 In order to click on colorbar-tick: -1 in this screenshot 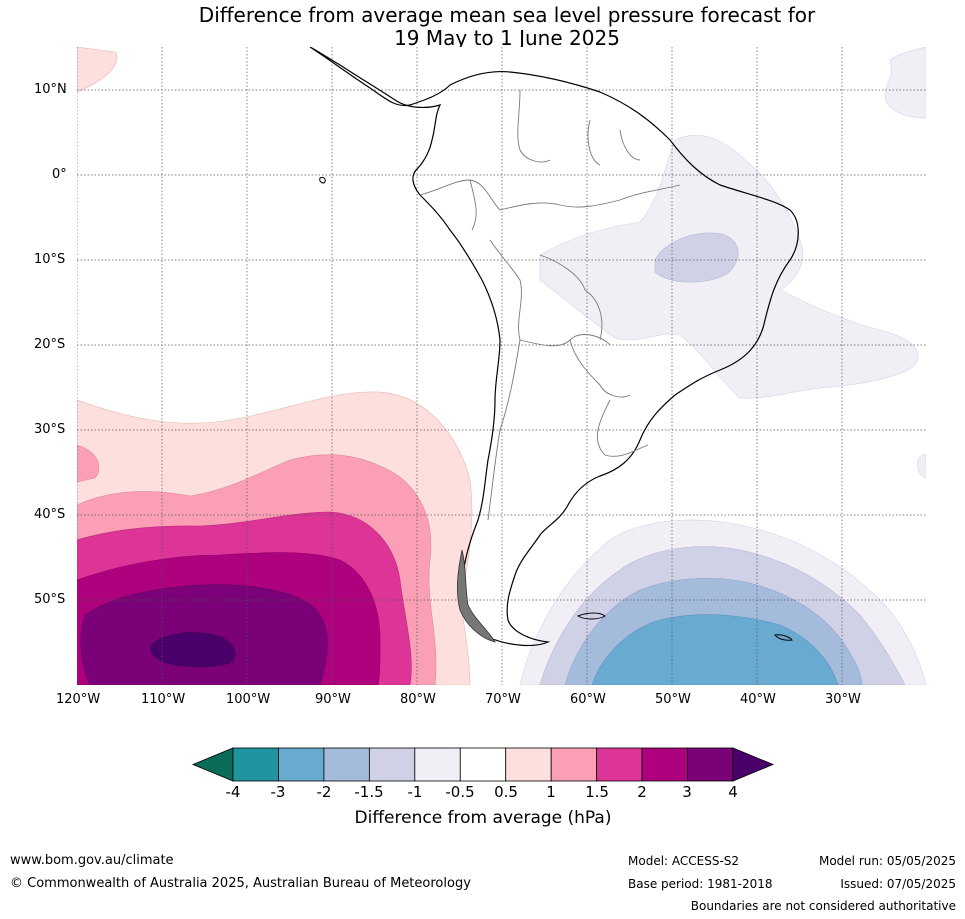, I will do `click(415, 792)`.